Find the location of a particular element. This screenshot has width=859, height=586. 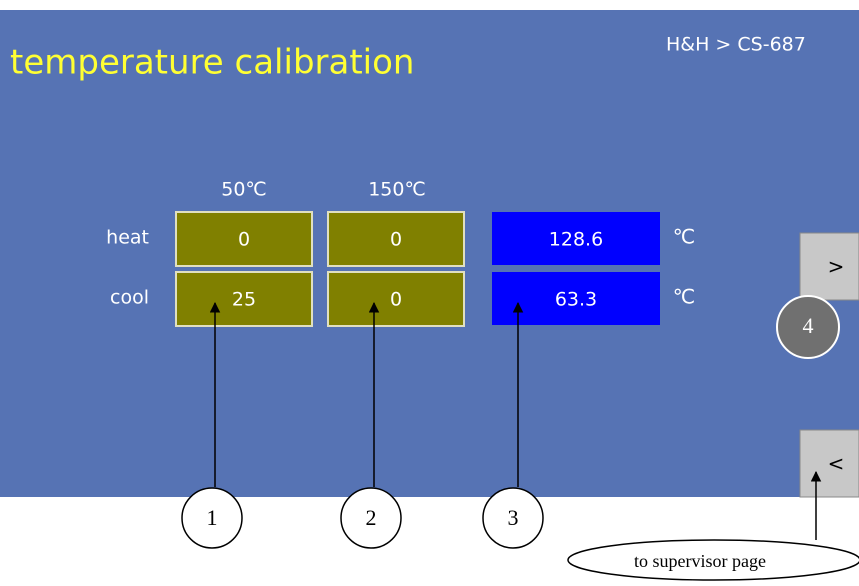

breadcrumb: H&H > CS-687 is located at coordinates (736, 45).